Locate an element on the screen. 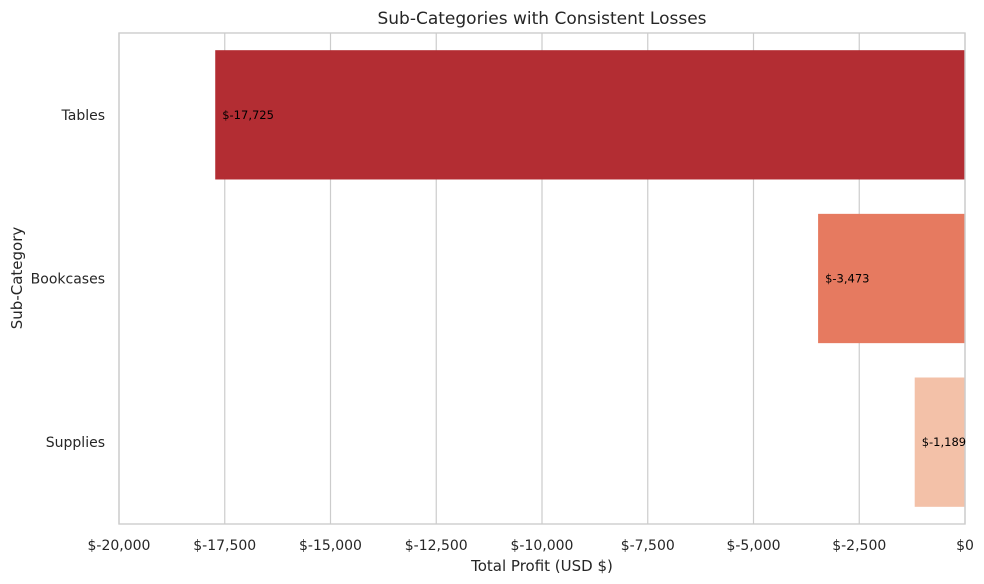  y-tick-label: Bookcases is located at coordinates (68, 280).